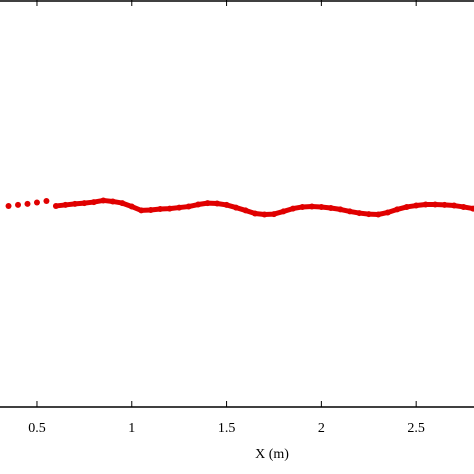 The image size is (474, 474). Describe the element at coordinates (263, 207) in the screenshot. I see `point-trace` at that location.